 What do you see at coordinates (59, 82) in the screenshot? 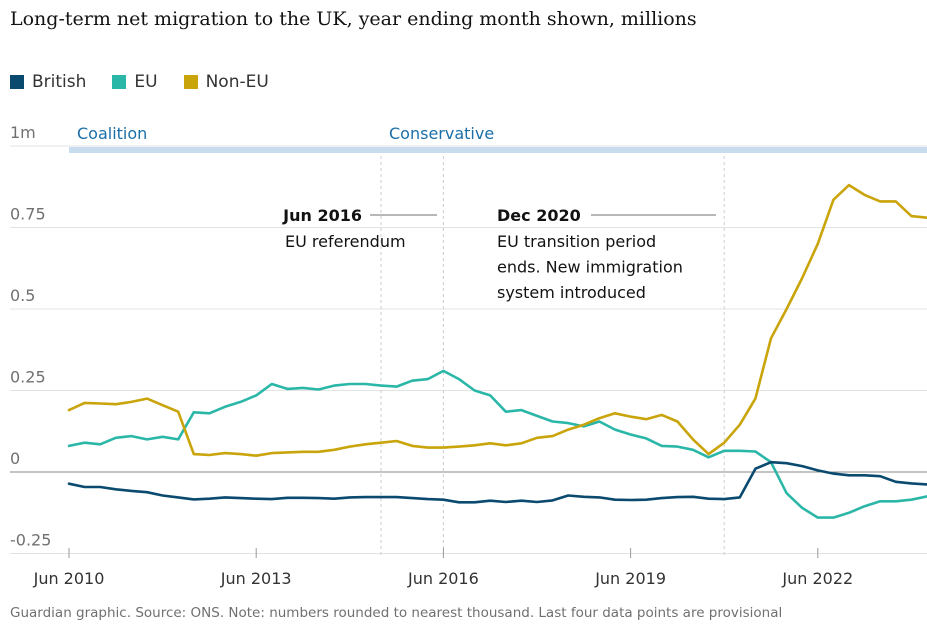
I see `legend-label-british: British` at bounding box center [59, 82].